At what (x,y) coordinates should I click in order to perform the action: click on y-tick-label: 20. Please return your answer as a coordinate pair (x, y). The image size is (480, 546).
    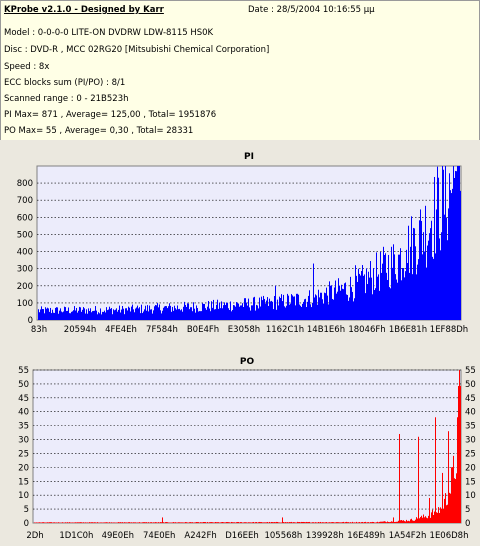
    Looking at the image, I should click on (23, 468).